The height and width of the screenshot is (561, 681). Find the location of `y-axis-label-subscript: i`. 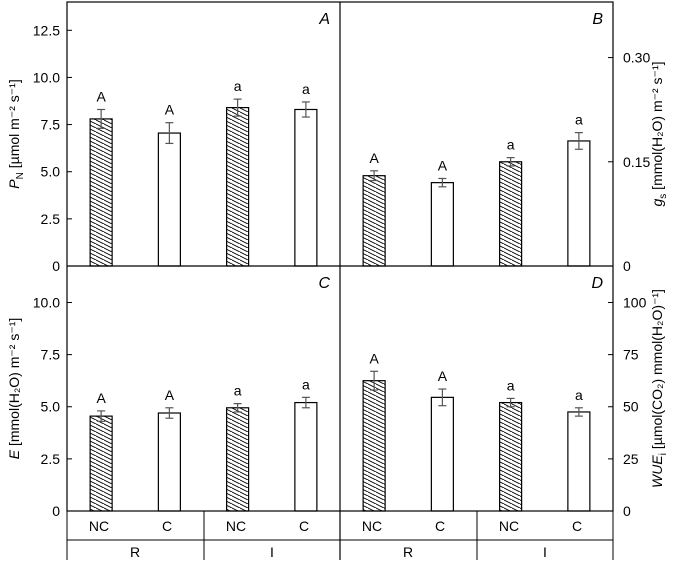

y-axis-label-subscript: i is located at coordinates (663, 454).